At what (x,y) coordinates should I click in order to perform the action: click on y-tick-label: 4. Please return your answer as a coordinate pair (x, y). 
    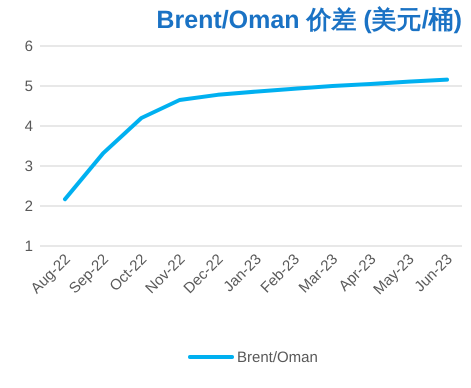
    Looking at the image, I should click on (28, 126).